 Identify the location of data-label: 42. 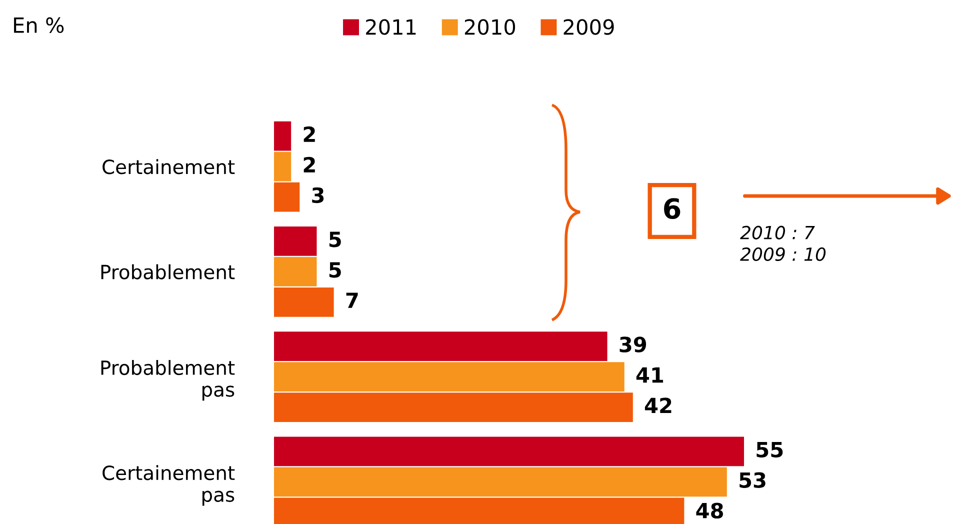
(658, 406).